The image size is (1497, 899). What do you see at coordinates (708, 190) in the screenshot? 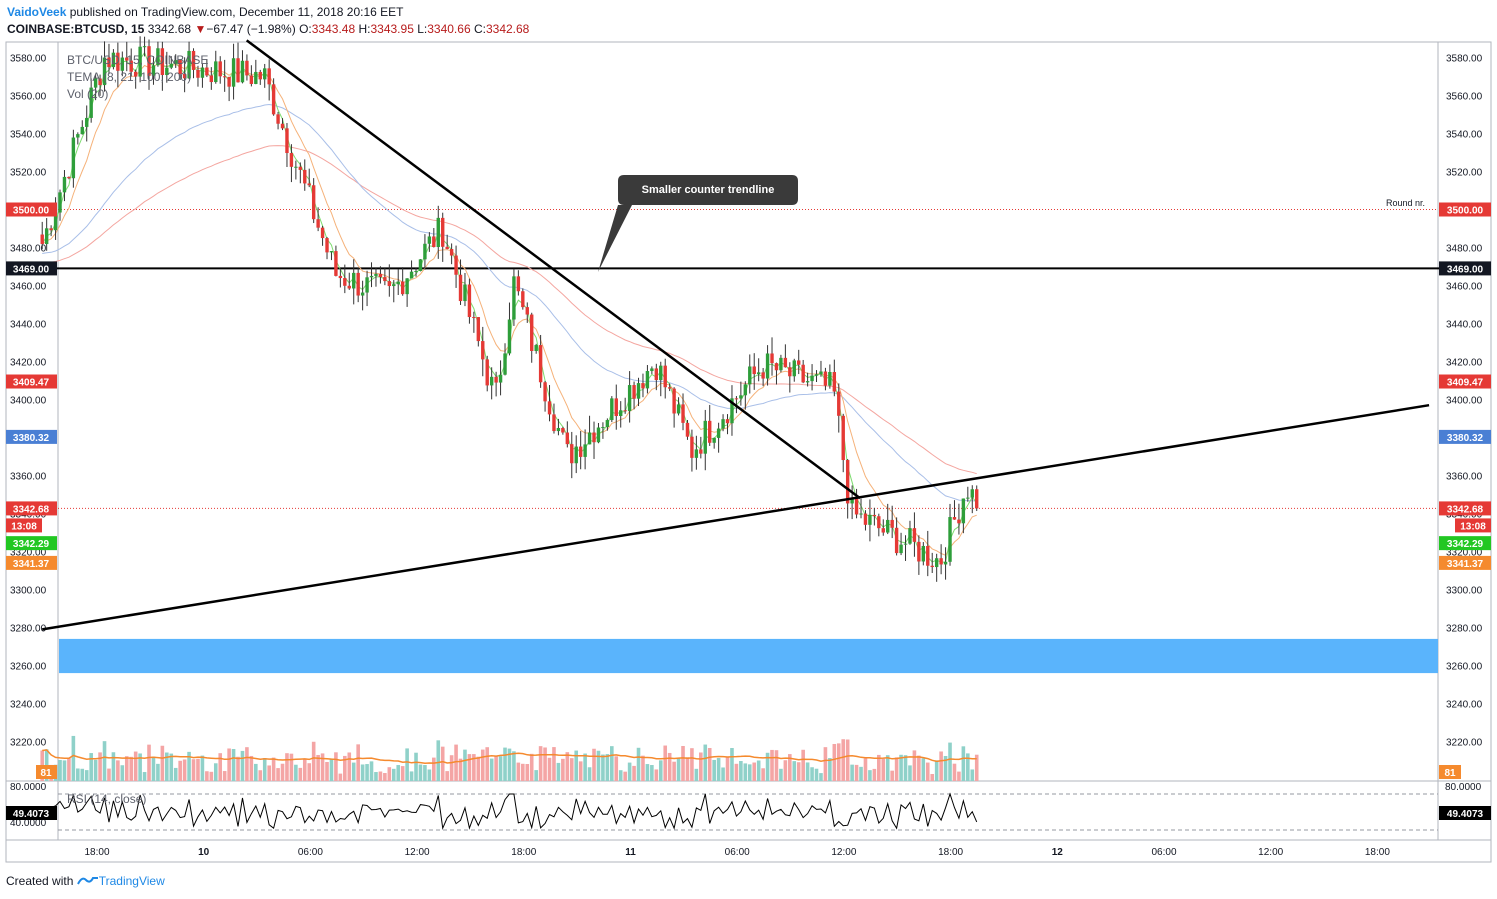
I see `annotation-text: Smaller counter trendline` at bounding box center [708, 190].